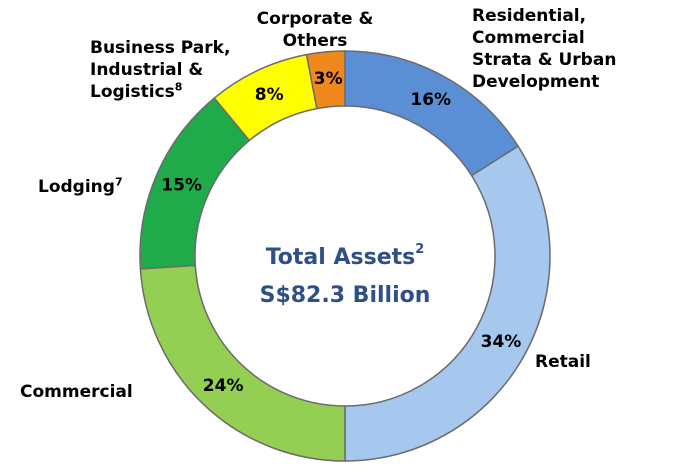 This screenshot has width=689, height=472. Describe the element at coordinates (269, 95) in the screenshot. I see `value-label: 8%` at that location.